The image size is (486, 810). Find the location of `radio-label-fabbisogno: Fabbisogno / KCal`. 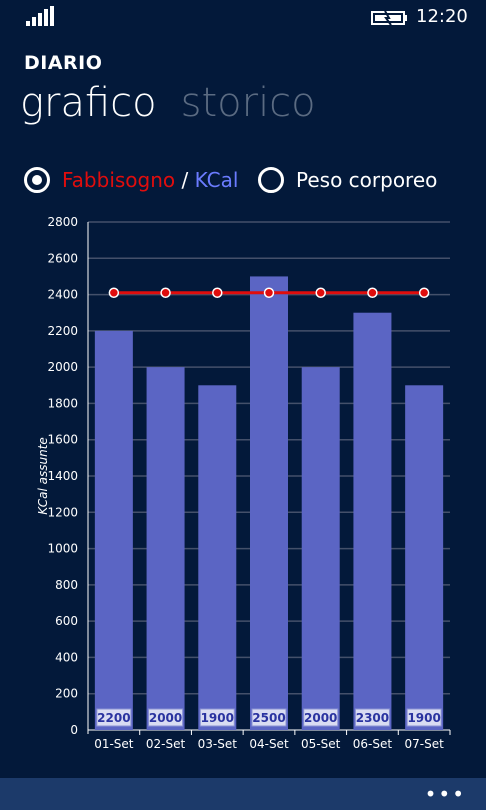

radio-label-fabbisogno: Fabbisogno / KCal is located at coordinates (150, 180).